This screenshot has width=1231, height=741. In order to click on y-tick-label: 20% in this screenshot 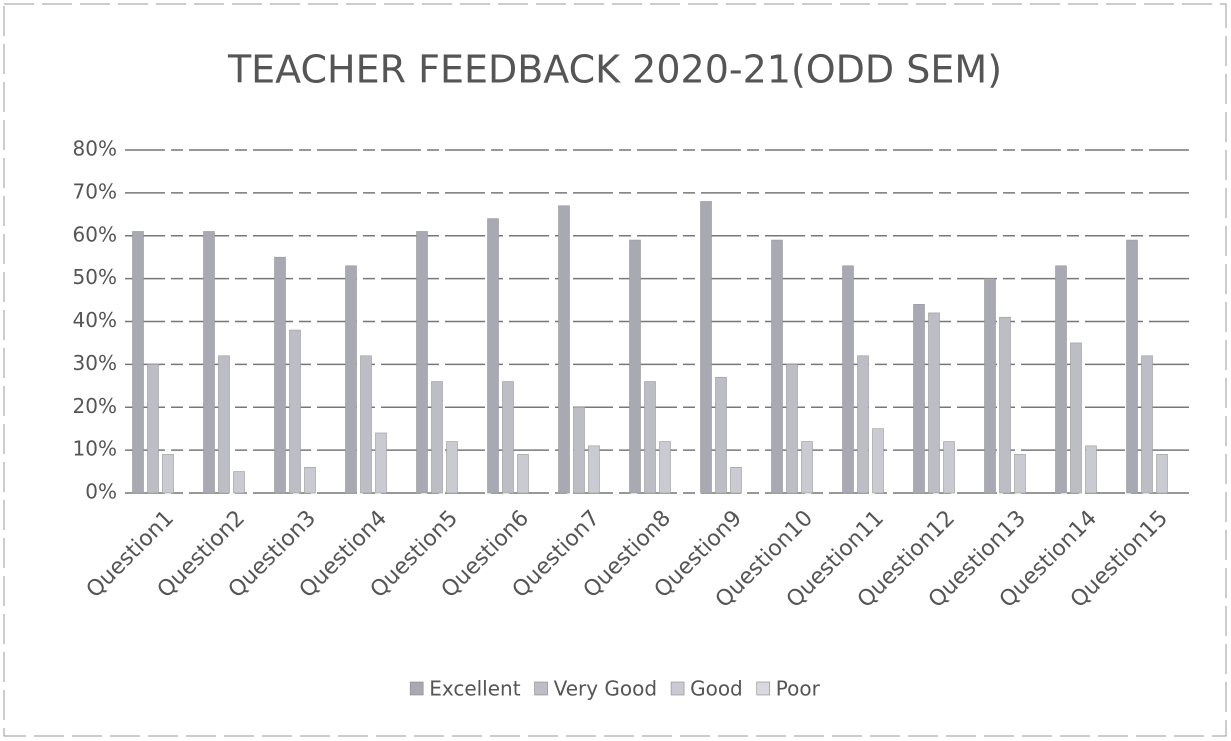, I will do `click(95, 406)`.